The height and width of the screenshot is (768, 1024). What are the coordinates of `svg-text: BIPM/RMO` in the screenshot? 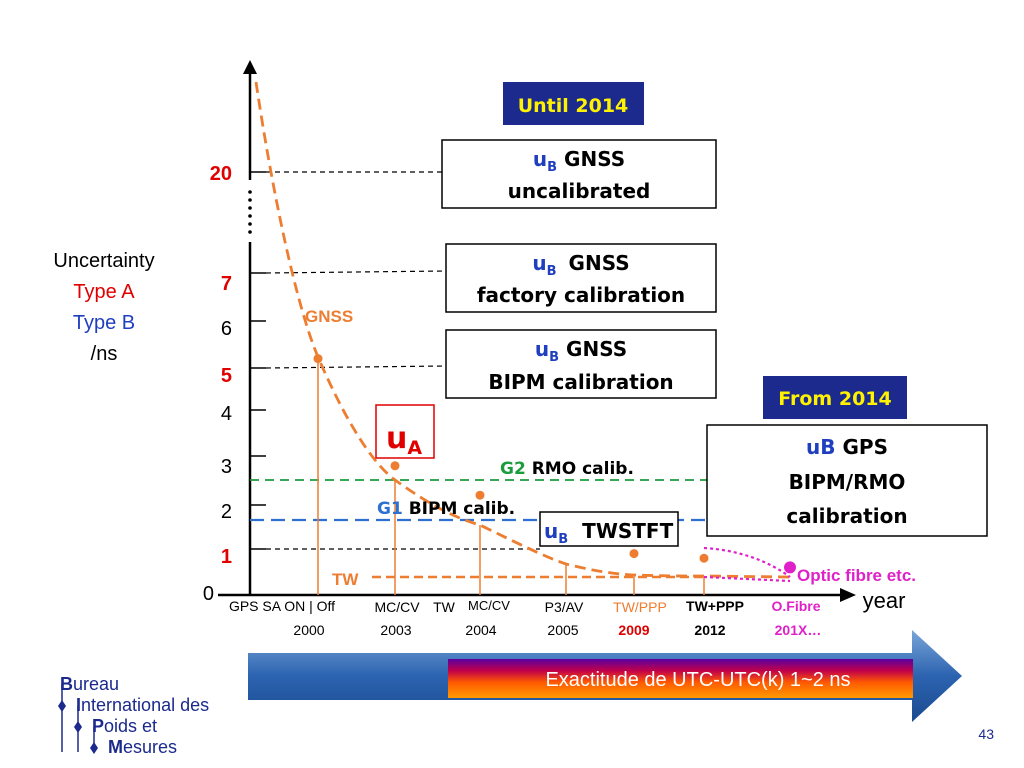 It's located at (847, 482).